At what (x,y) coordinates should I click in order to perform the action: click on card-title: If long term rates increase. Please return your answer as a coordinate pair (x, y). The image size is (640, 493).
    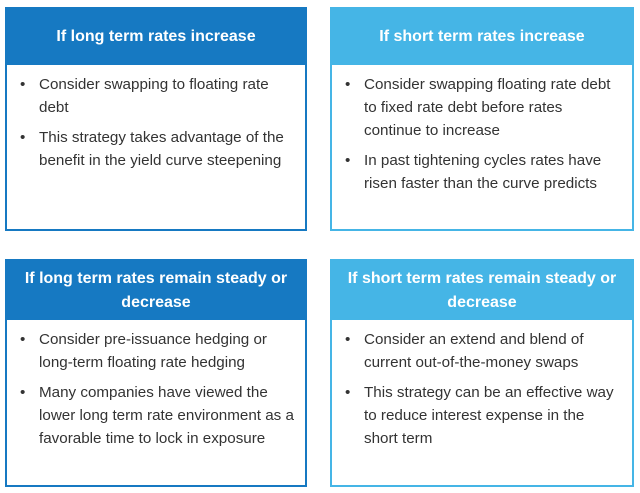
    Looking at the image, I should click on (156, 37).